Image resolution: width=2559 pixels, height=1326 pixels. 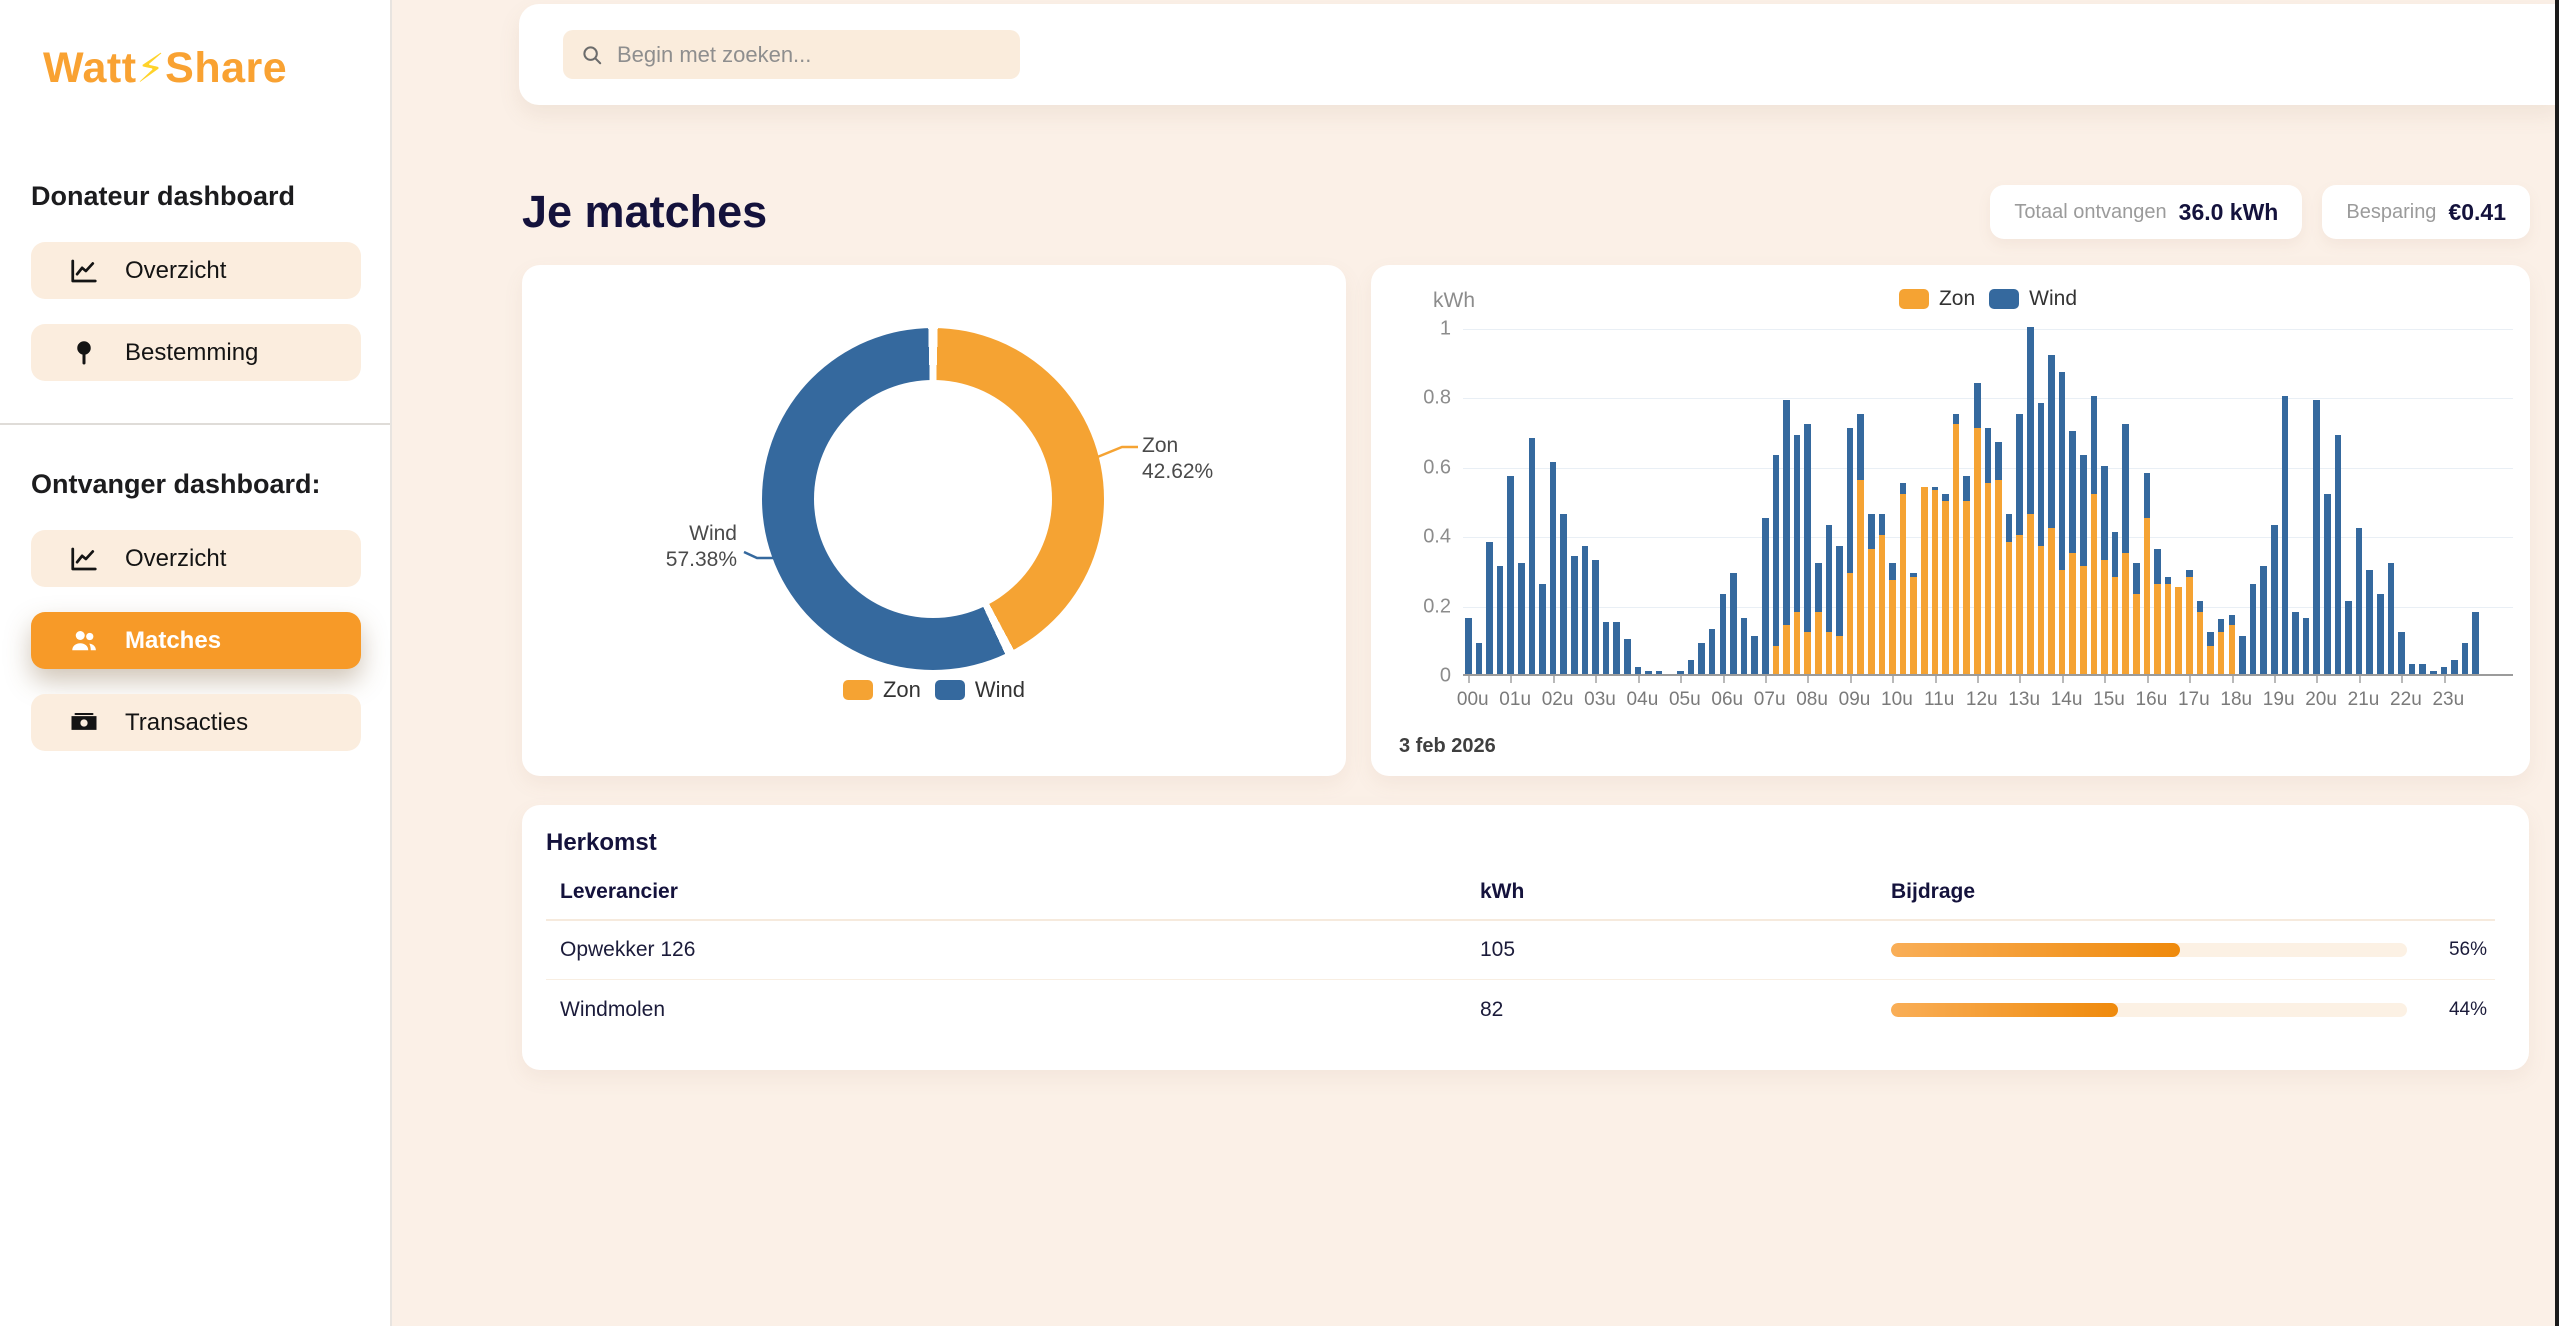 What do you see at coordinates (196, 558) in the screenshot?
I see `sidebar-item-overzicht-ontvanger: Overzicht` at bounding box center [196, 558].